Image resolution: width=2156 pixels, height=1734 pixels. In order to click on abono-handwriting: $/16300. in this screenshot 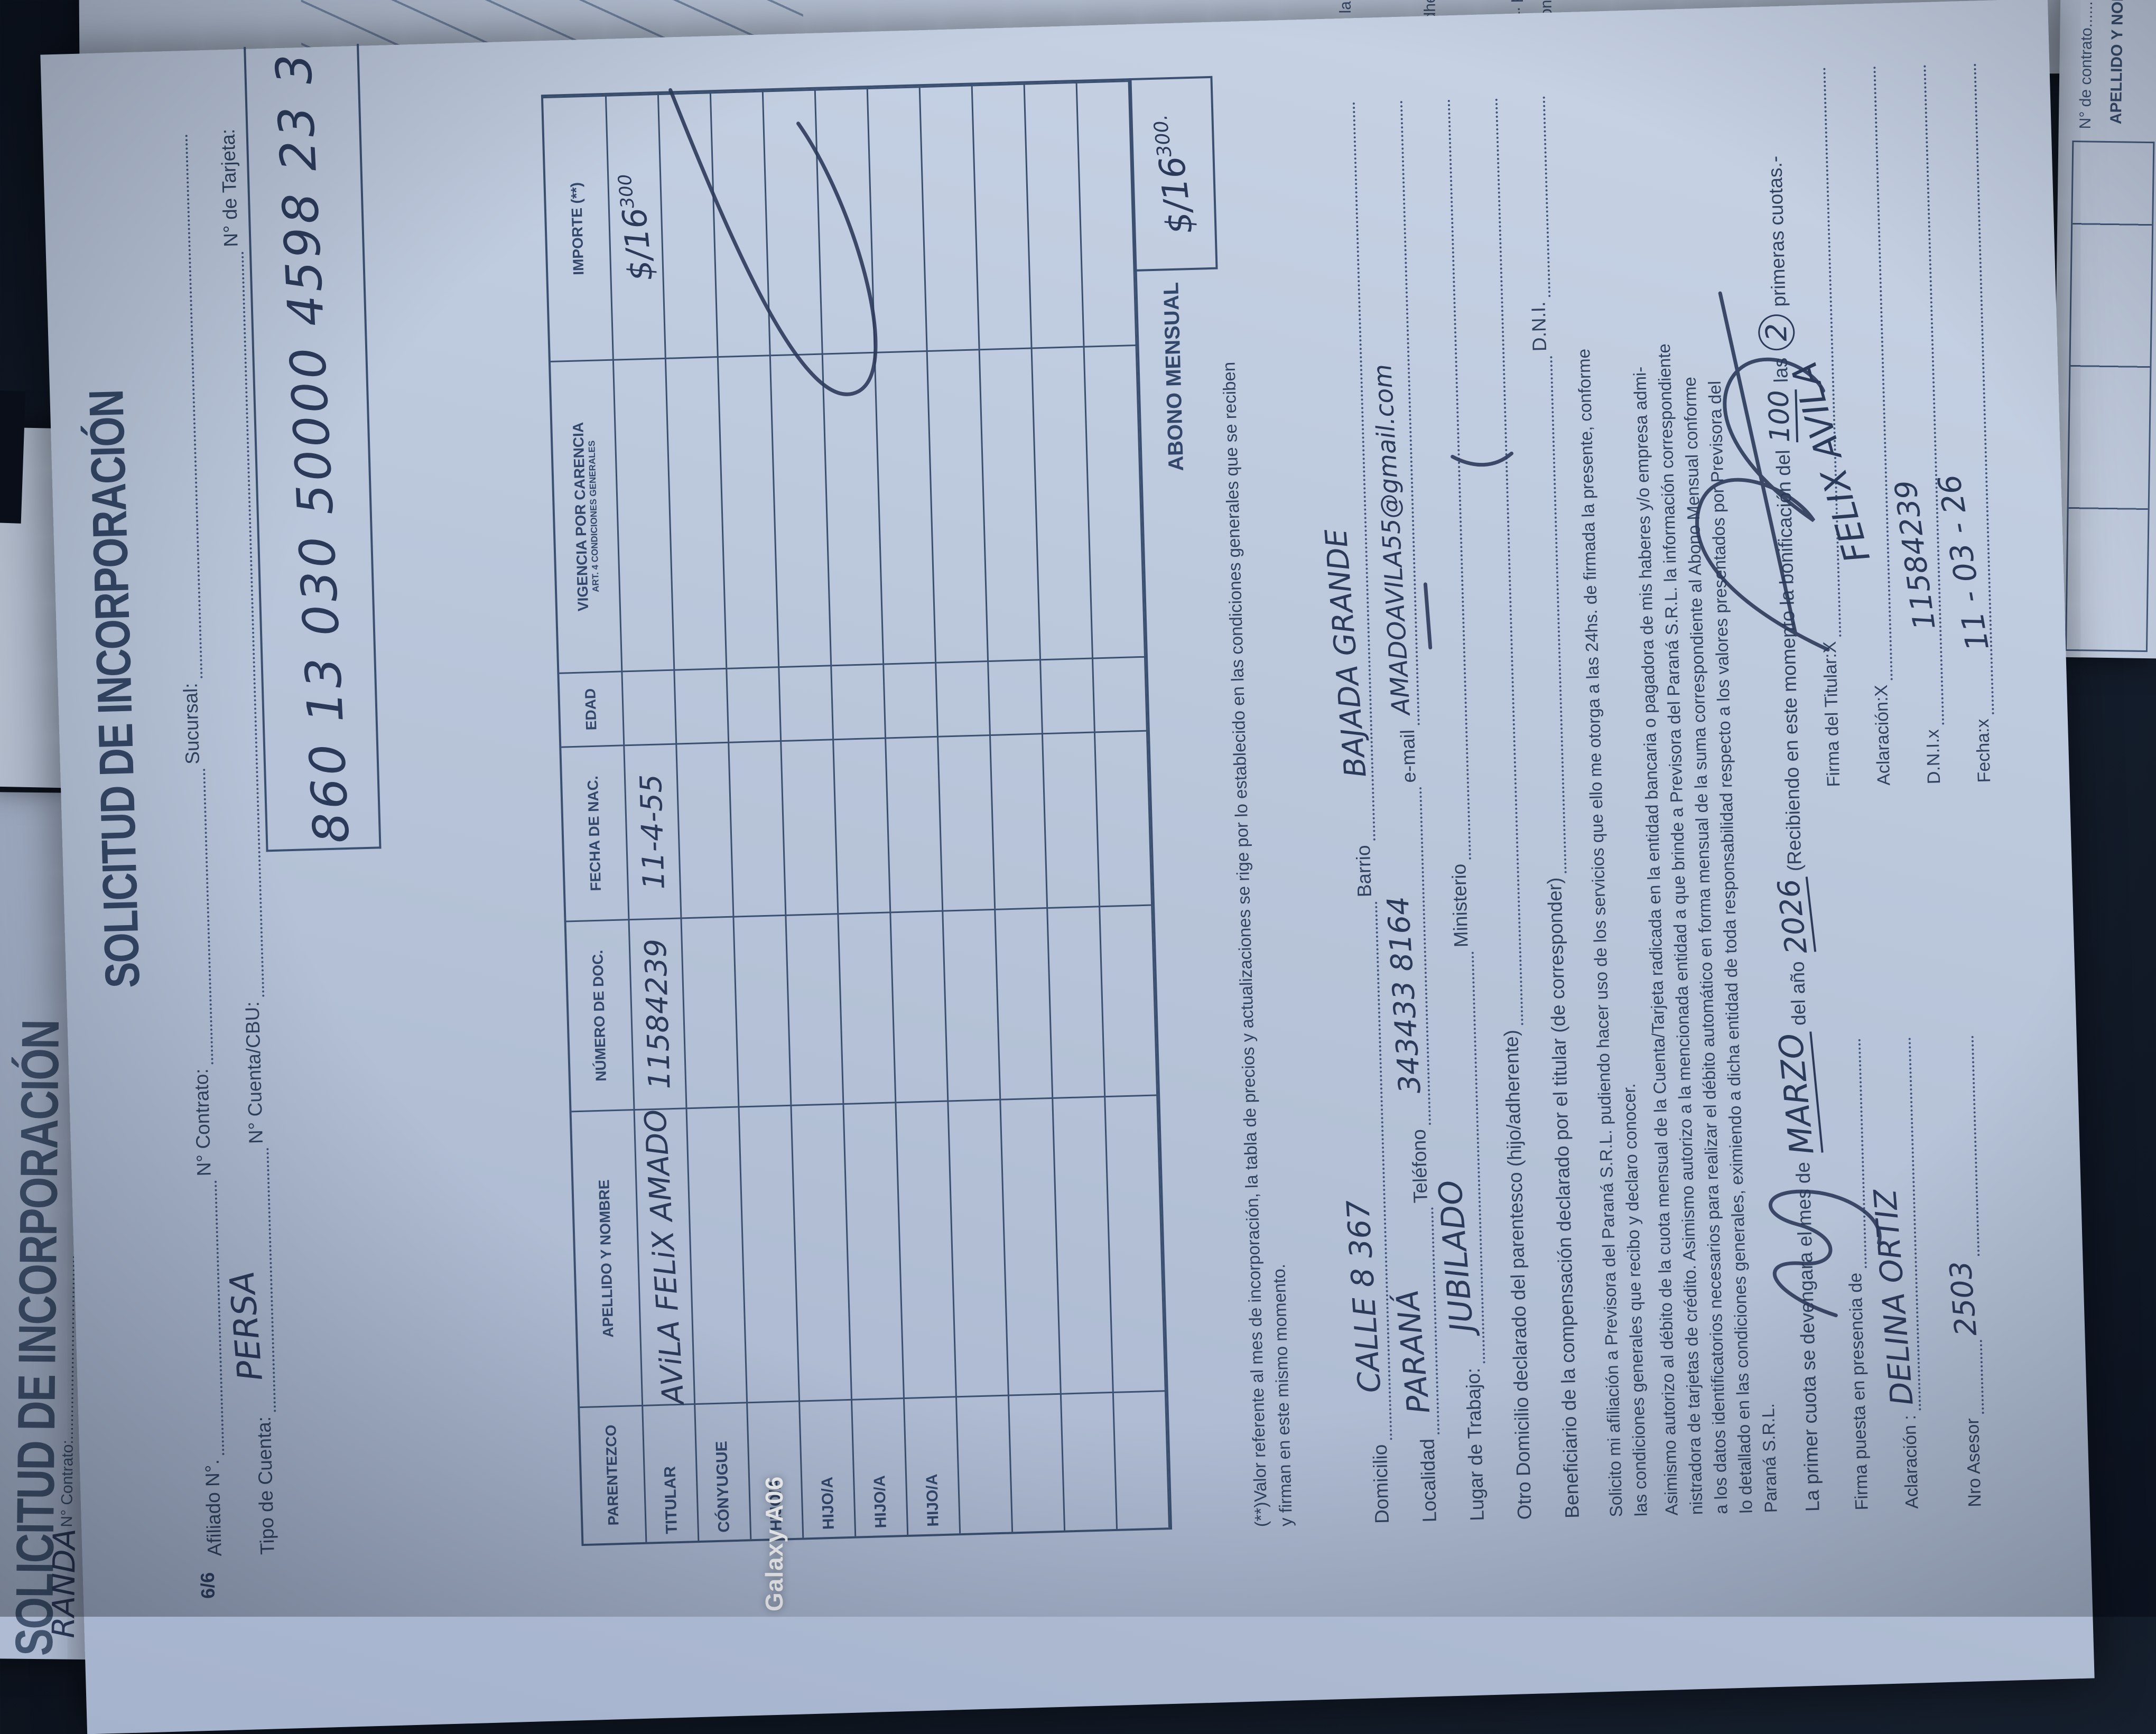, I will do `click(1174, 175)`.